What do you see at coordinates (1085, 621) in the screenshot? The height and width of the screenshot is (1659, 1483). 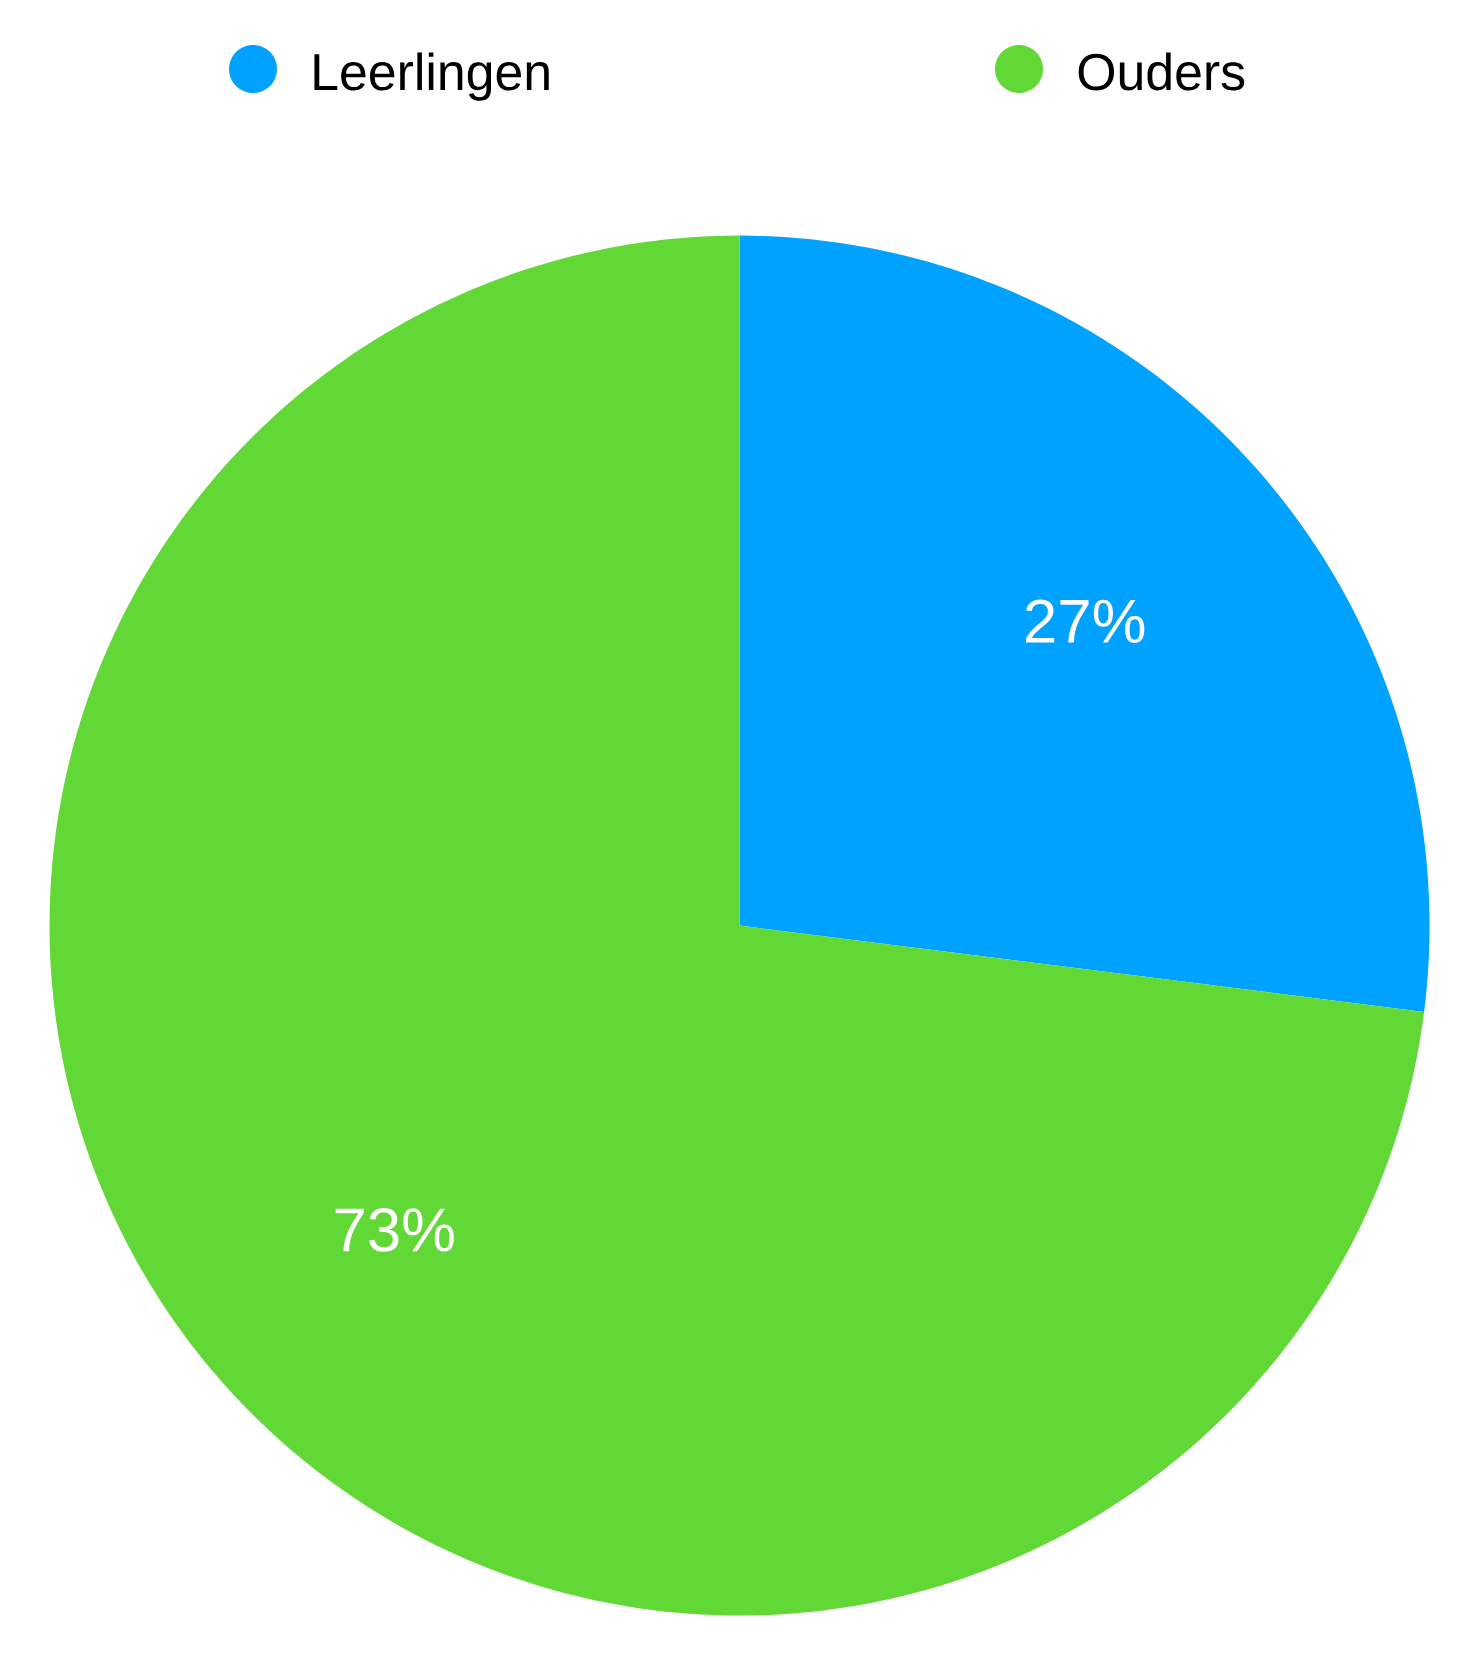 I see `data-label: 27%` at bounding box center [1085, 621].